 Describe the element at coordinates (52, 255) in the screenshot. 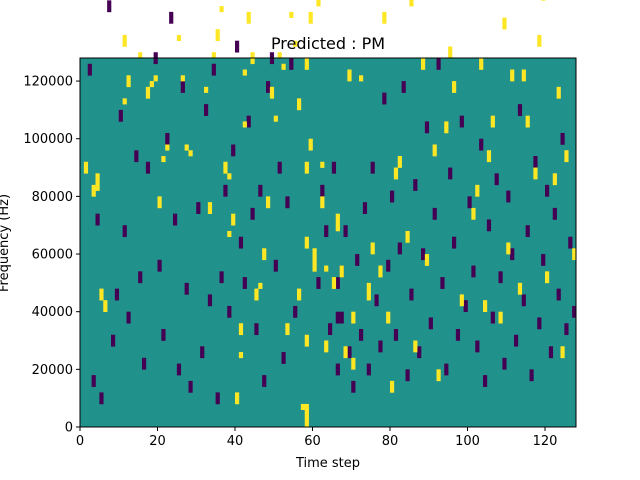

I see `y-tick-label: 60000` at that location.